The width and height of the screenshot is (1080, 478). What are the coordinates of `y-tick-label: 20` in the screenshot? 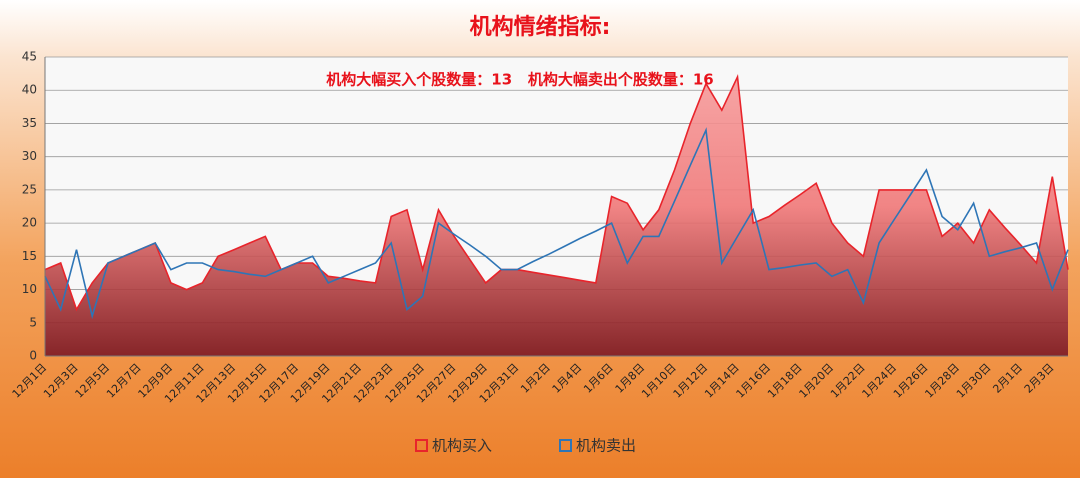 It's located at (29, 223).